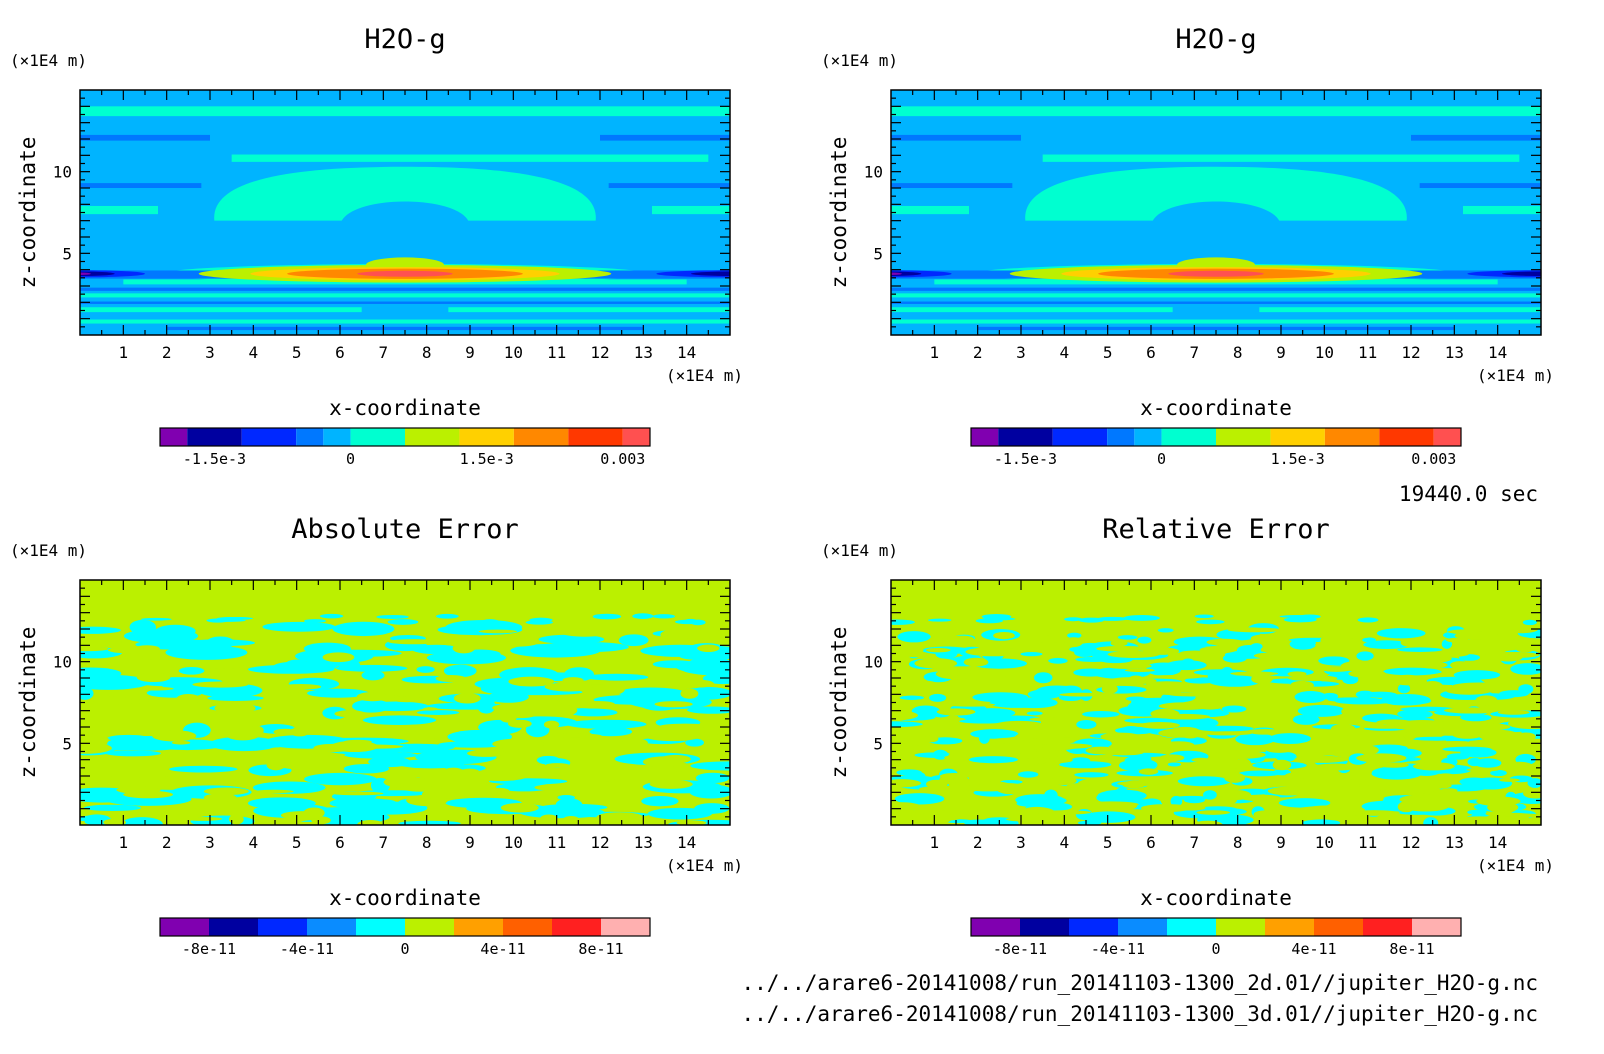 This screenshot has width=1604, height=1054. Describe the element at coordinates (384, 352) in the screenshot. I see `x-tick-label: 7` at that location.